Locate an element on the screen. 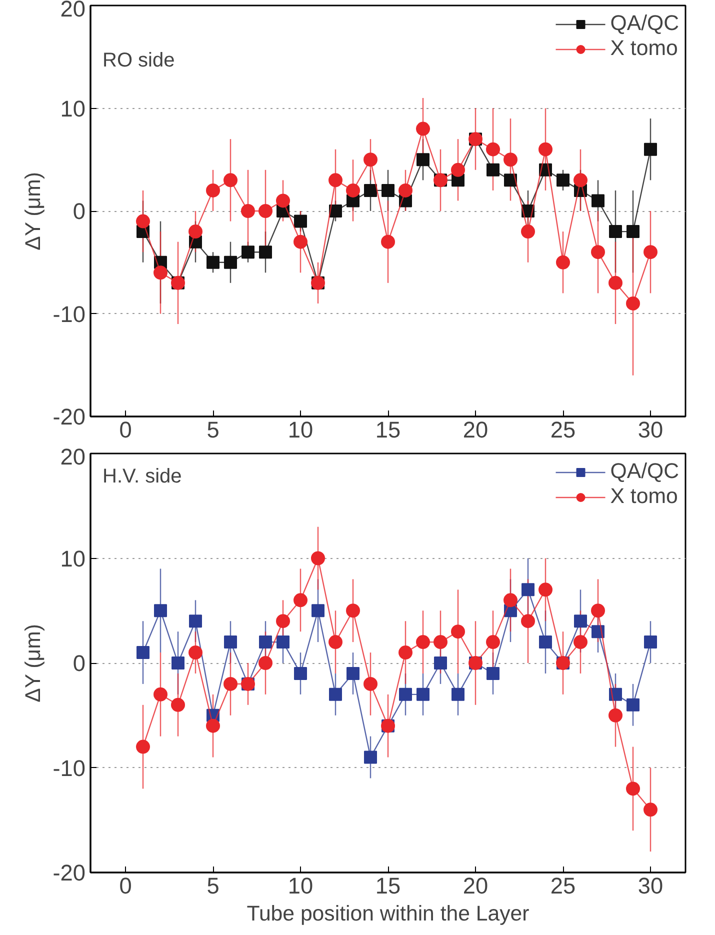 Image resolution: width=715 pixels, height=935 pixels. annotation: H.V. side is located at coordinates (142, 477).